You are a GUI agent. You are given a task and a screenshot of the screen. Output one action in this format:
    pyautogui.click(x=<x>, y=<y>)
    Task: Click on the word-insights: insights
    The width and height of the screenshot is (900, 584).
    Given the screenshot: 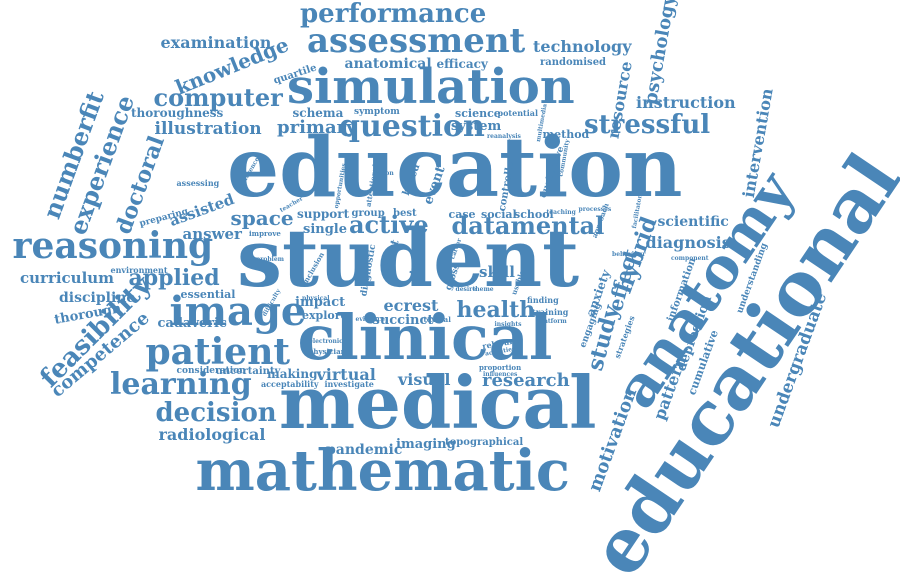 What is the action you would take?
    pyautogui.click(x=508, y=325)
    